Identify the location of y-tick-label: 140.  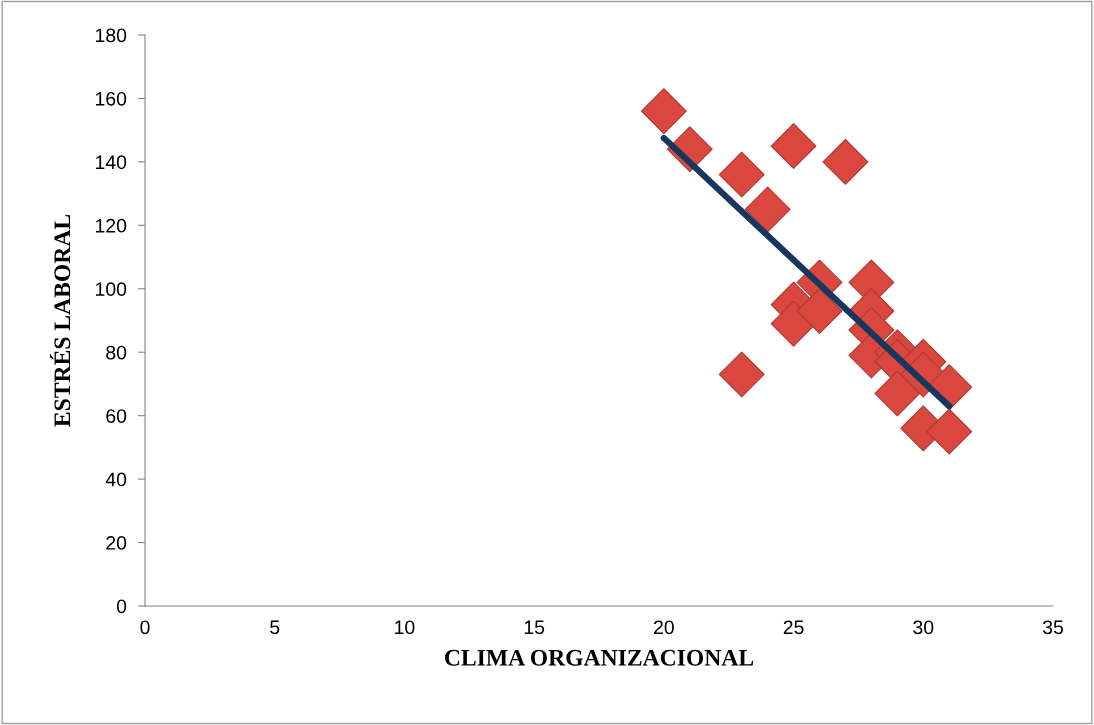
(111, 162).